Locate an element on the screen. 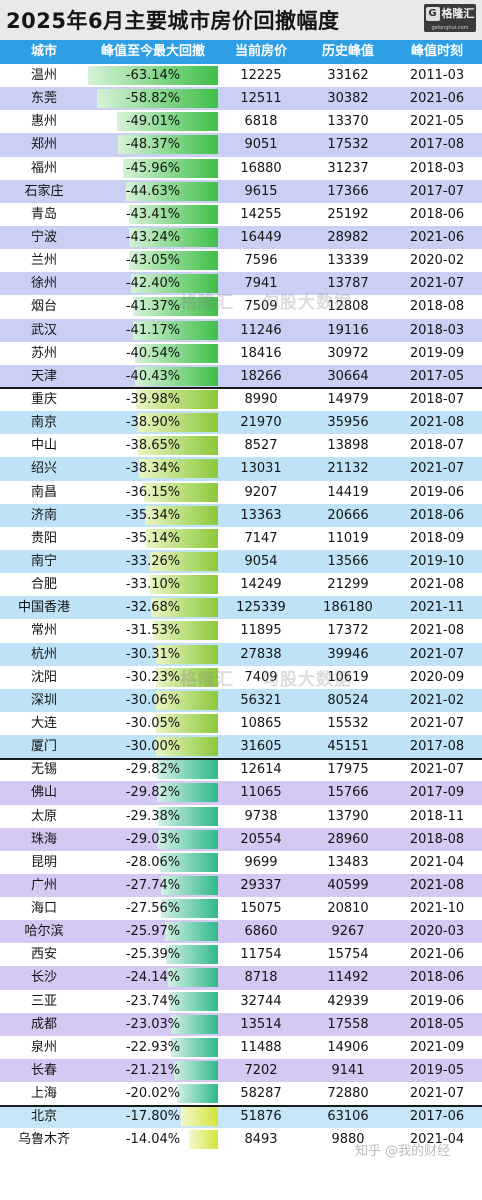 The height and width of the screenshot is (1200, 482). table-row: 绍兴 -38.34% 13031 21132 2021-07 is located at coordinates (241, 469).